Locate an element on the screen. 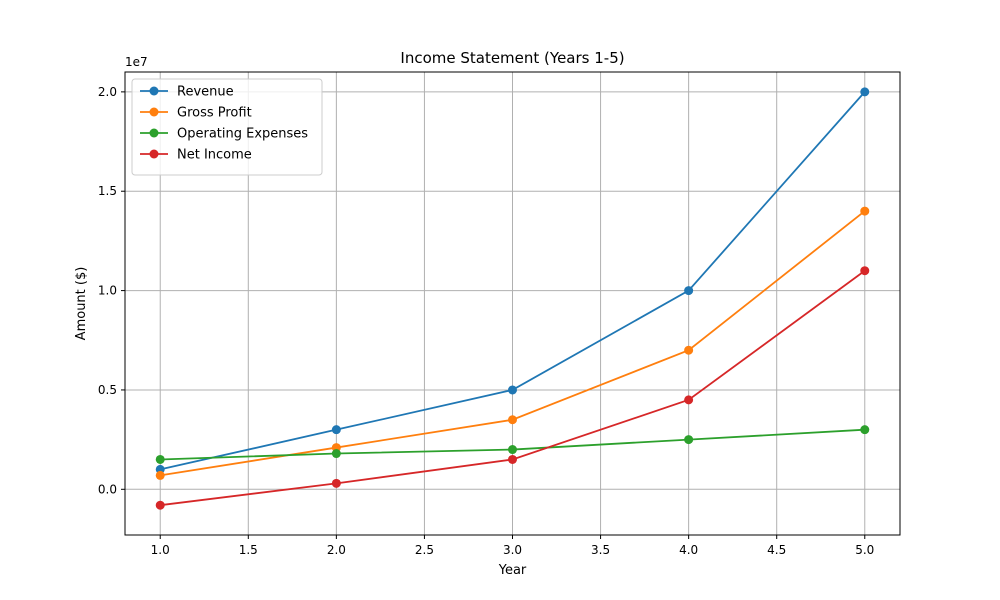 The height and width of the screenshot is (600, 1000). x-tick-label: 1.5 is located at coordinates (248, 550).